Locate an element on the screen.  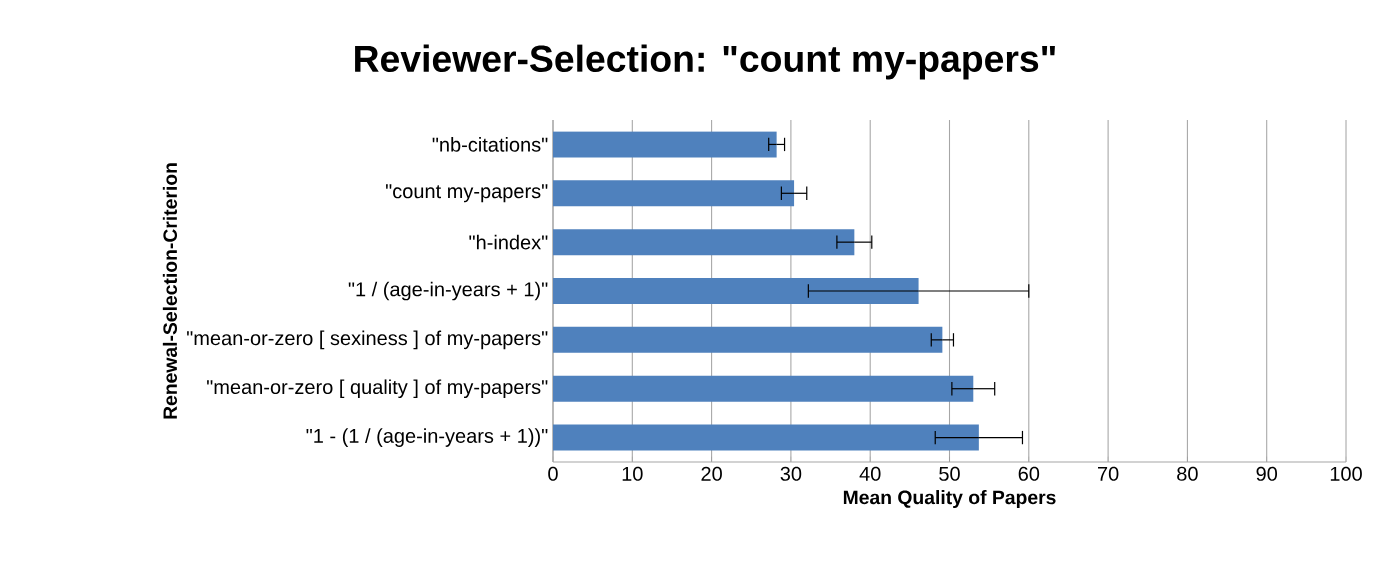
x-tick-label: 80 is located at coordinates (1187, 473).